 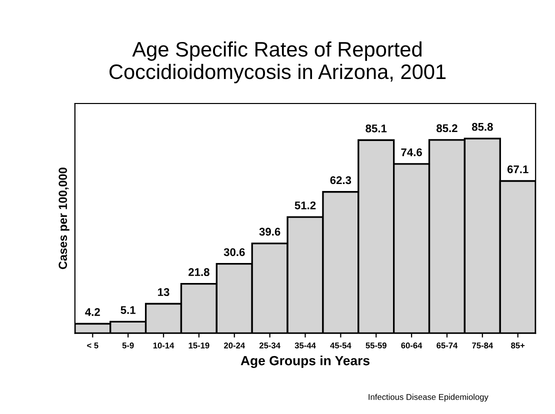 What do you see at coordinates (305, 362) in the screenshot?
I see `x-axis-title: Age Groups in Years` at bounding box center [305, 362].